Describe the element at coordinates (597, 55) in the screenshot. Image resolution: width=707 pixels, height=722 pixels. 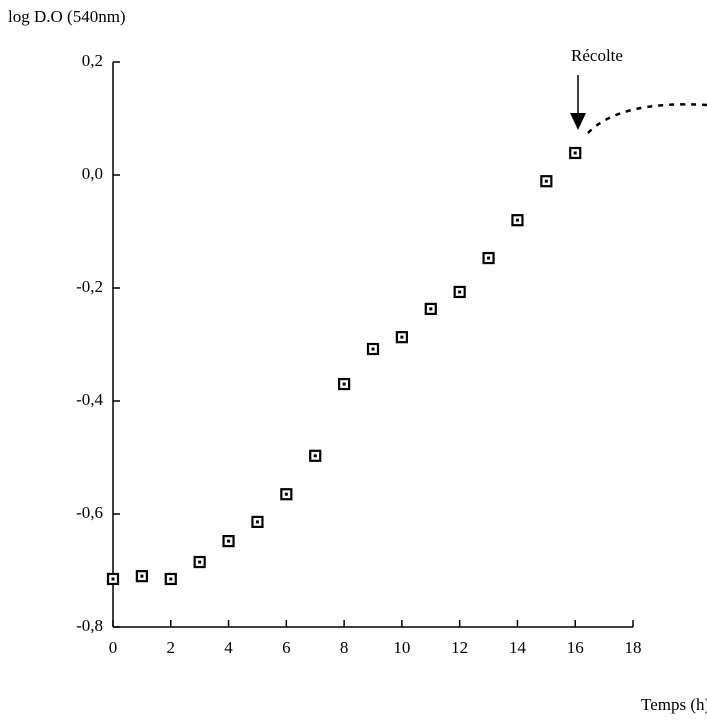
I see `annotation: Récolte` at that location.